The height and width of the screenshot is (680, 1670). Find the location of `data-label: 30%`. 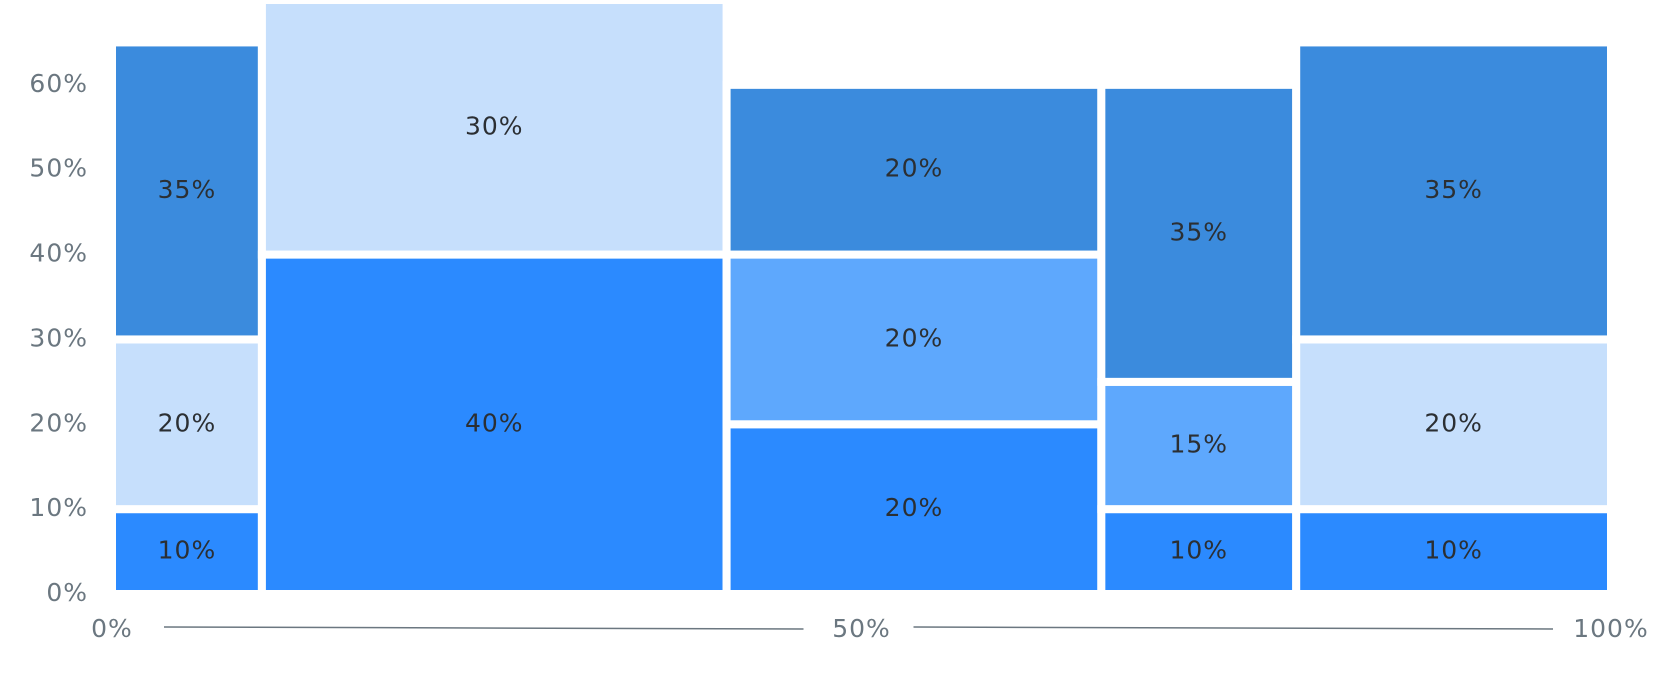

data-label: 30% is located at coordinates (494, 125).